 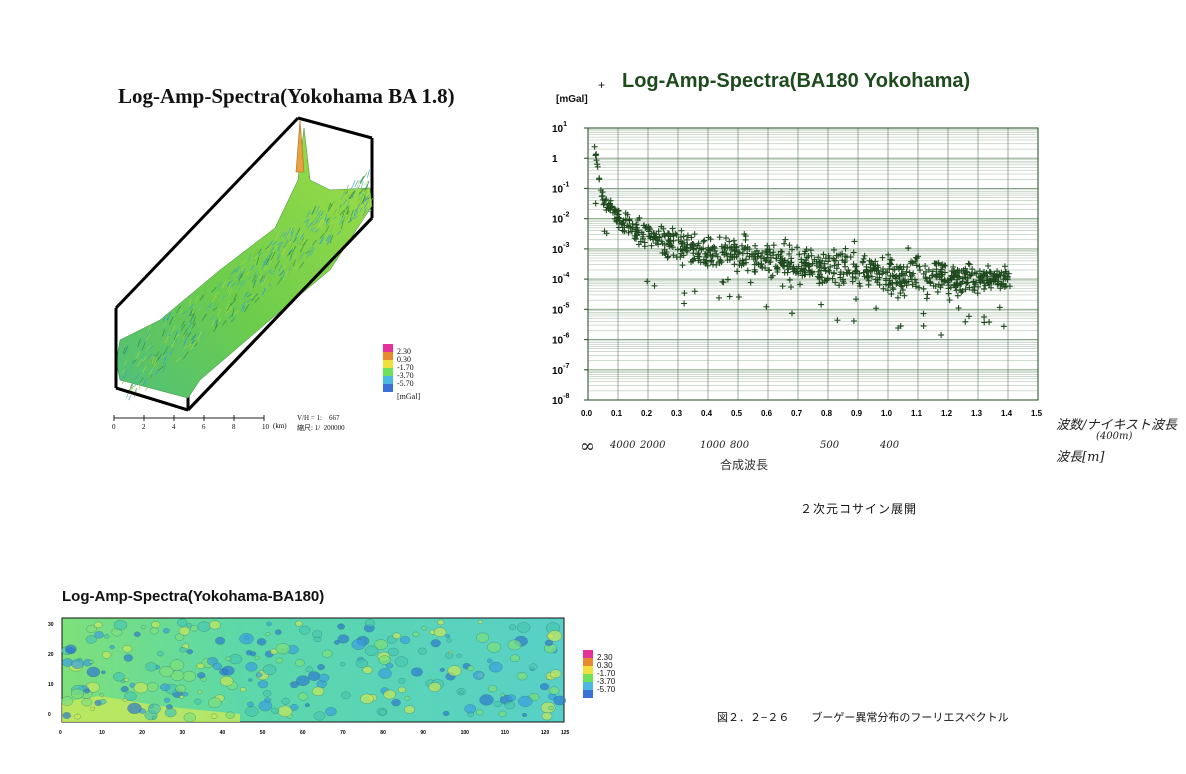 What do you see at coordinates (623, 445) in the screenshot?
I see `wavelength-label: 4000` at bounding box center [623, 445].